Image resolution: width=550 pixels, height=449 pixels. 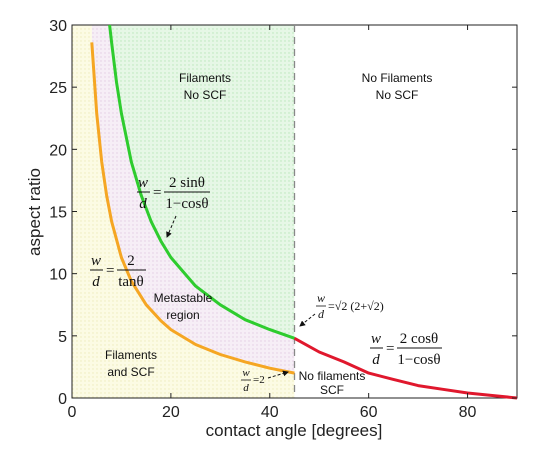 I want to click on svg-text: 2, so click(x=131, y=261).